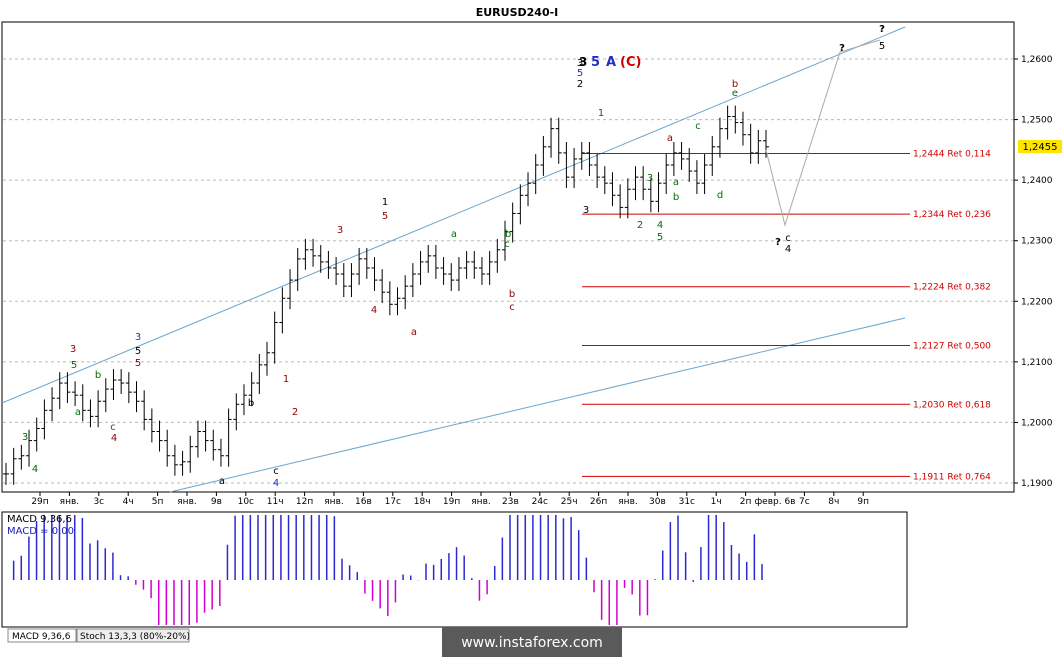 The width and height of the screenshot is (1063, 658). I want to click on y-tick-label: 1,2400, so click(1037, 181).